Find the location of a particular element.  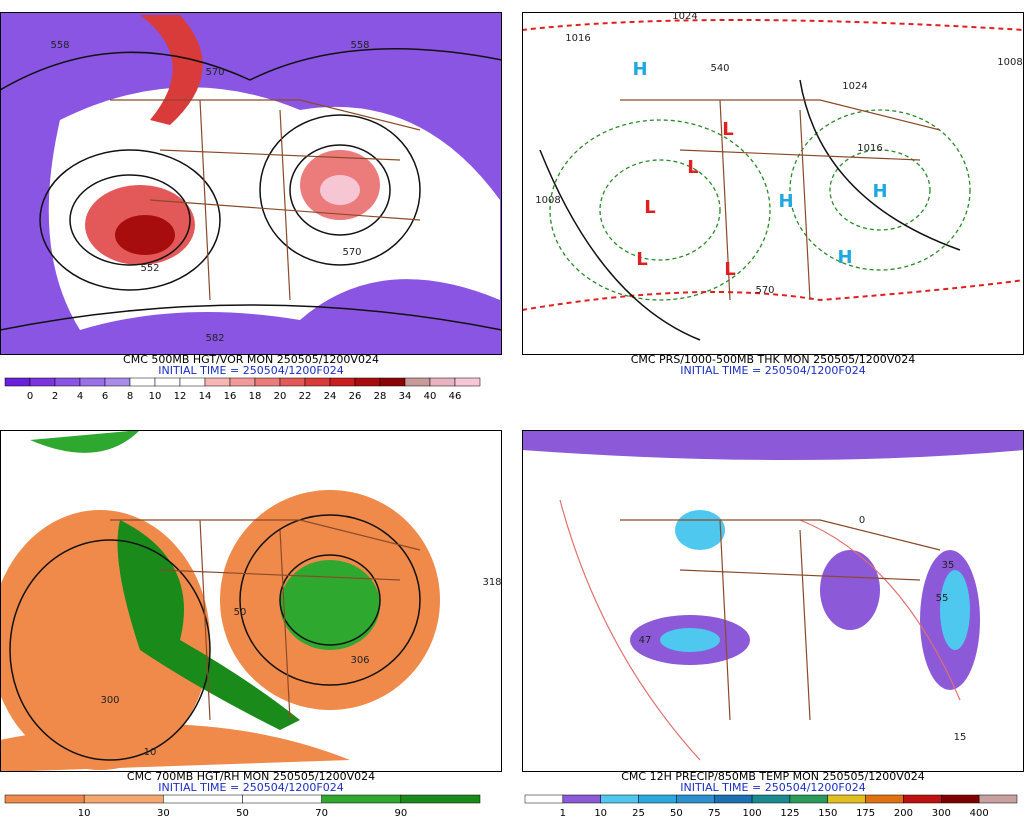

colorbar-label: 8 is located at coordinates (130, 396).